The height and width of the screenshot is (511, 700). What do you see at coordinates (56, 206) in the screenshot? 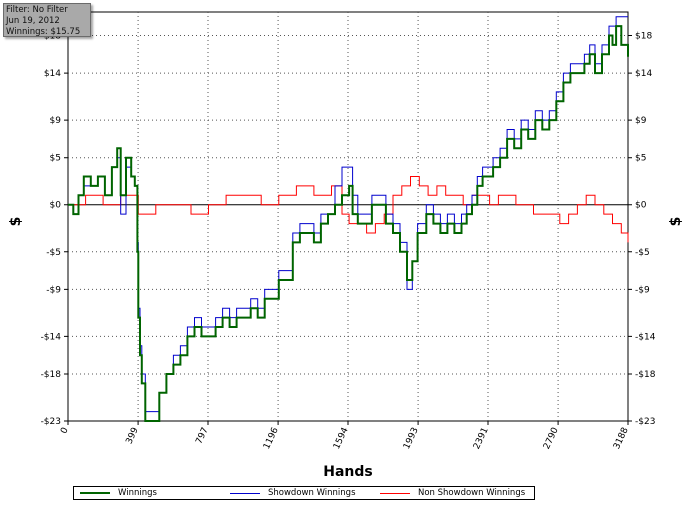
I see `y-tick-label-left: $0` at bounding box center [56, 206].